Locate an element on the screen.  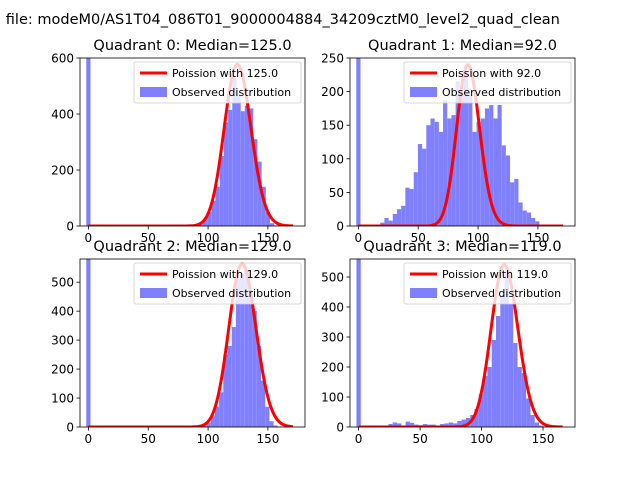
axes-frame is located at coordinates (462, 142).